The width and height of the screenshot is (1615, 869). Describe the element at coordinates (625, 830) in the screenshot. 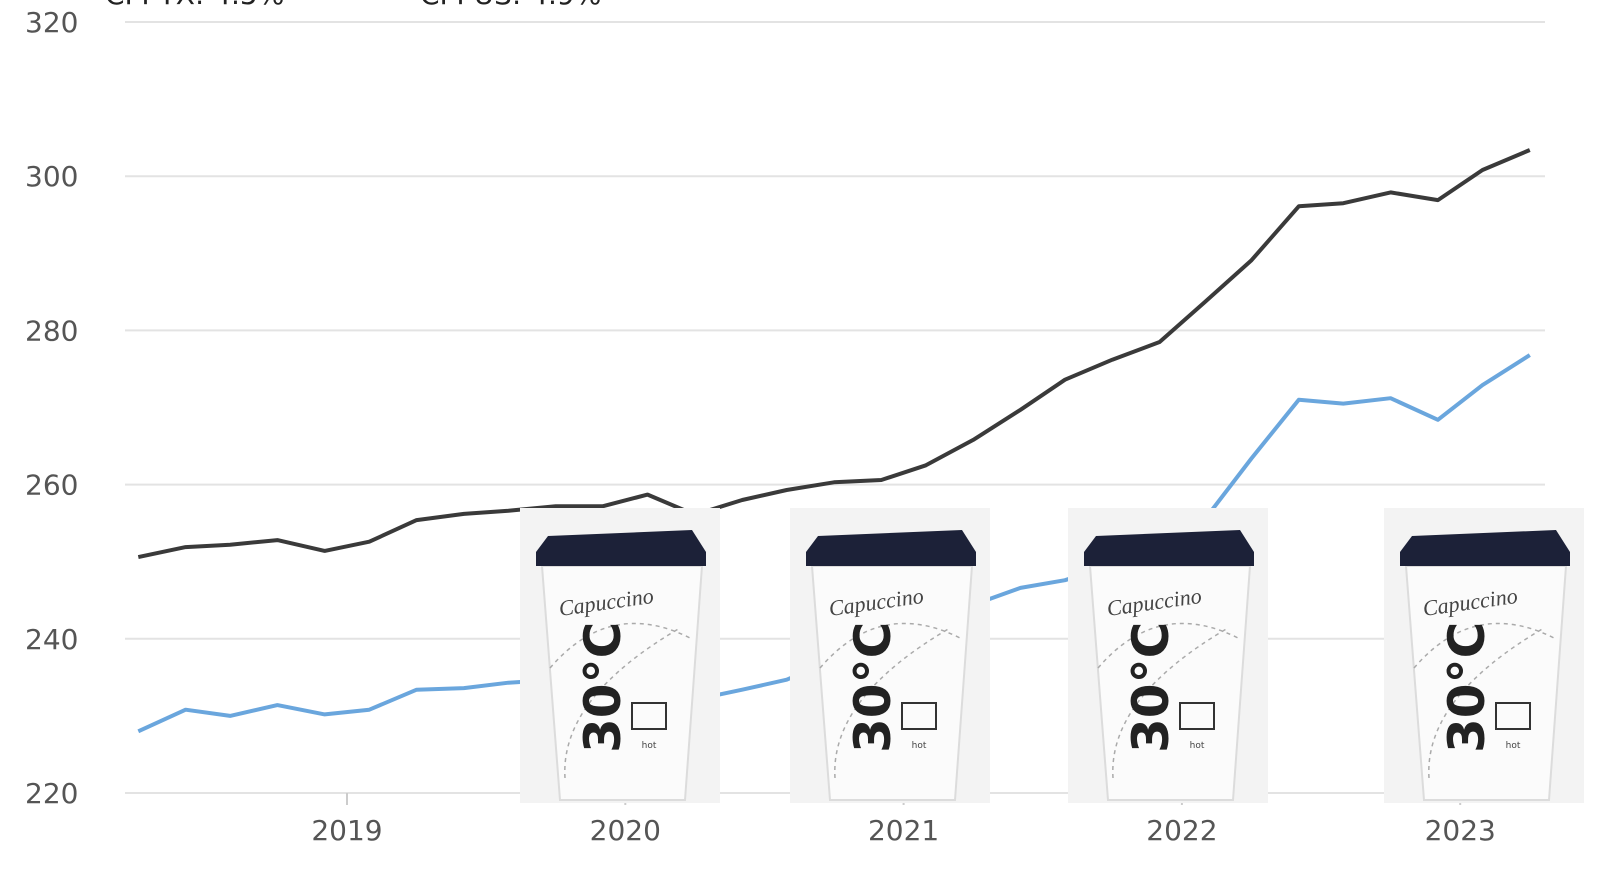

I see `x-tick-label: 2020` at that location.